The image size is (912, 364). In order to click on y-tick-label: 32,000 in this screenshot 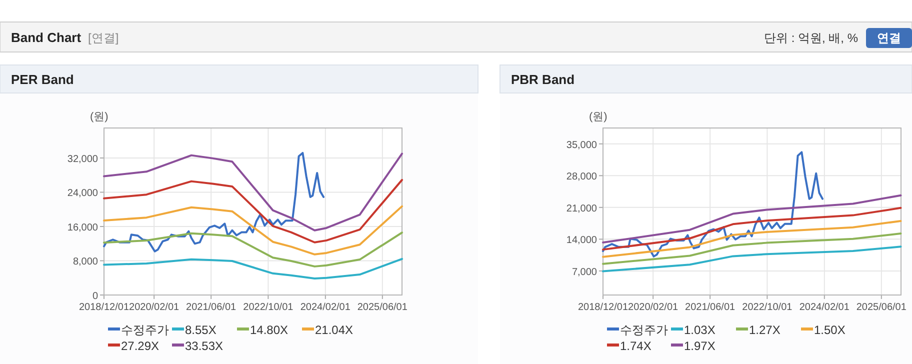, I will do `click(82, 159)`.